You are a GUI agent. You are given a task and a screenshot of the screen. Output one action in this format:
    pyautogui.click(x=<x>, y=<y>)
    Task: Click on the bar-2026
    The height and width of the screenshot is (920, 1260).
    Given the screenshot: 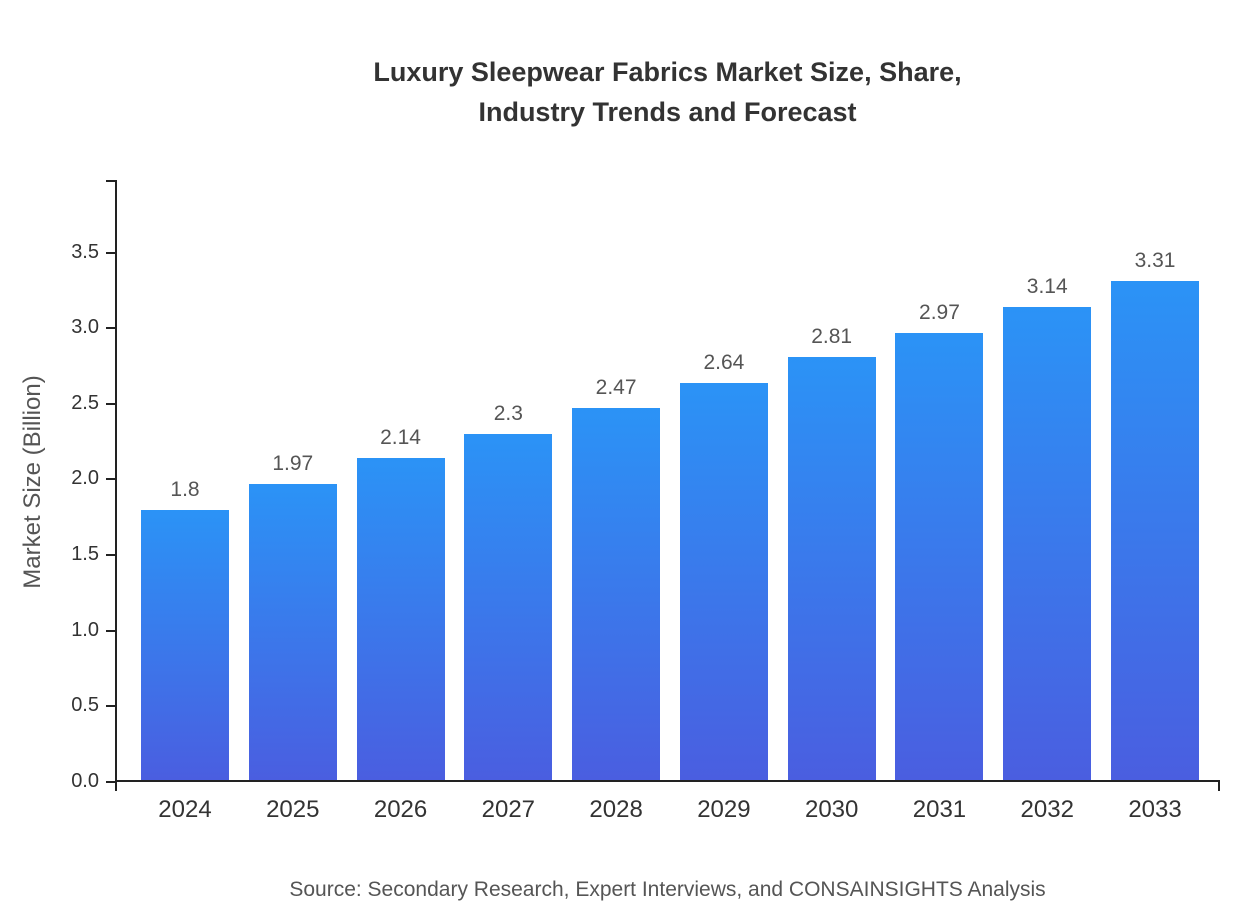 What is the action you would take?
    pyautogui.click(x=400, y=619)
    